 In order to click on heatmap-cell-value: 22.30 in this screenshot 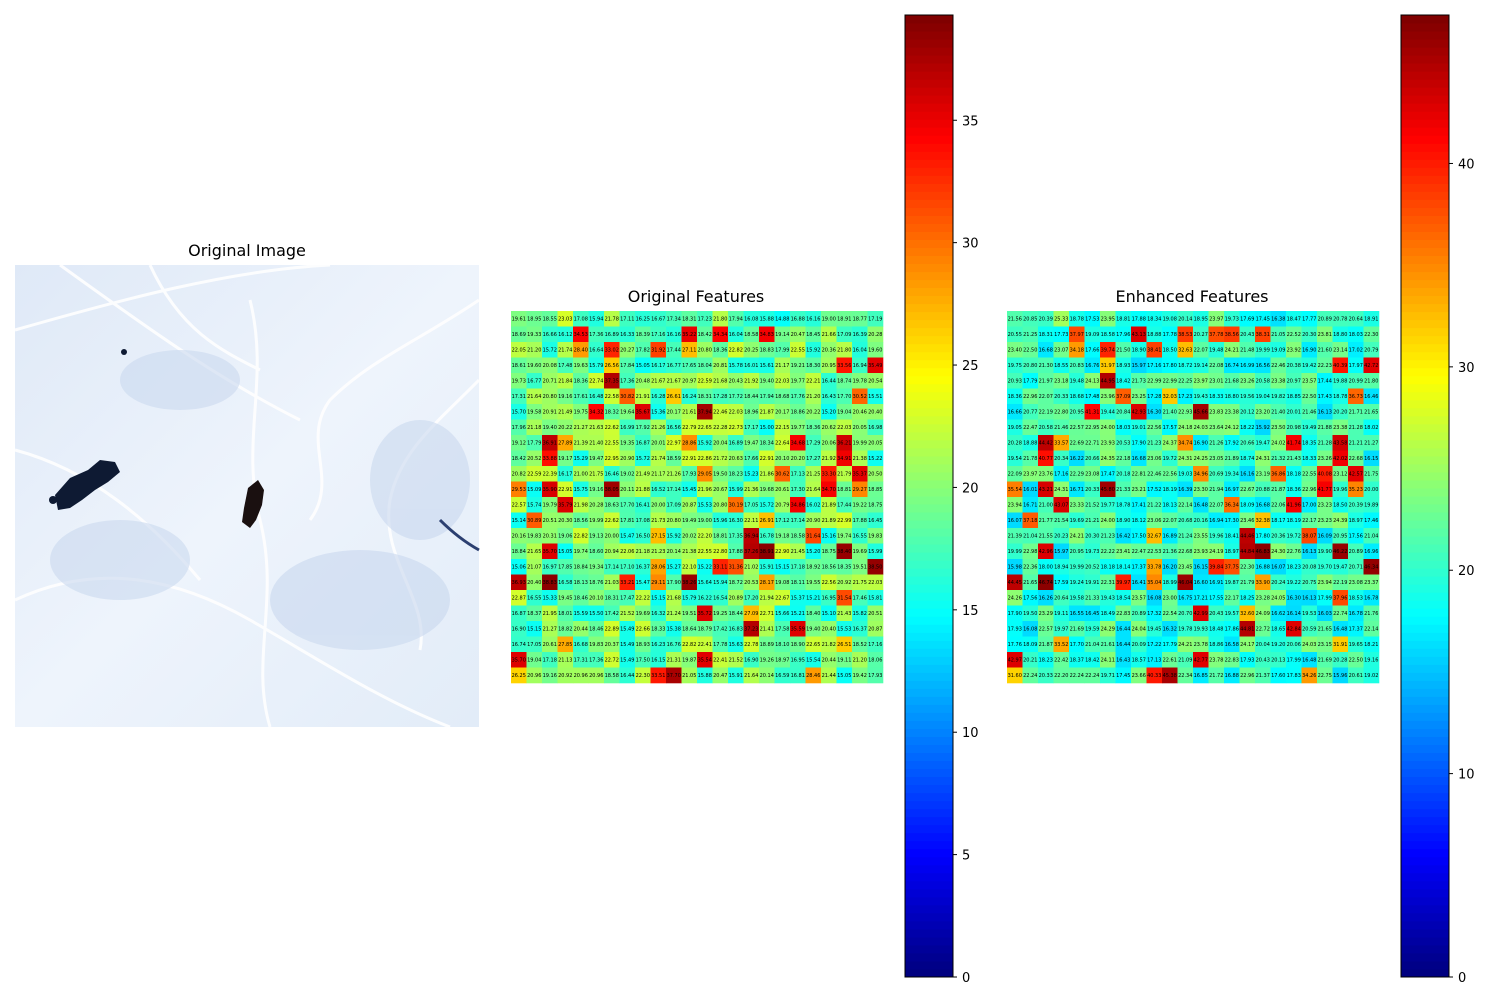, I will do `click(643, 676)`.